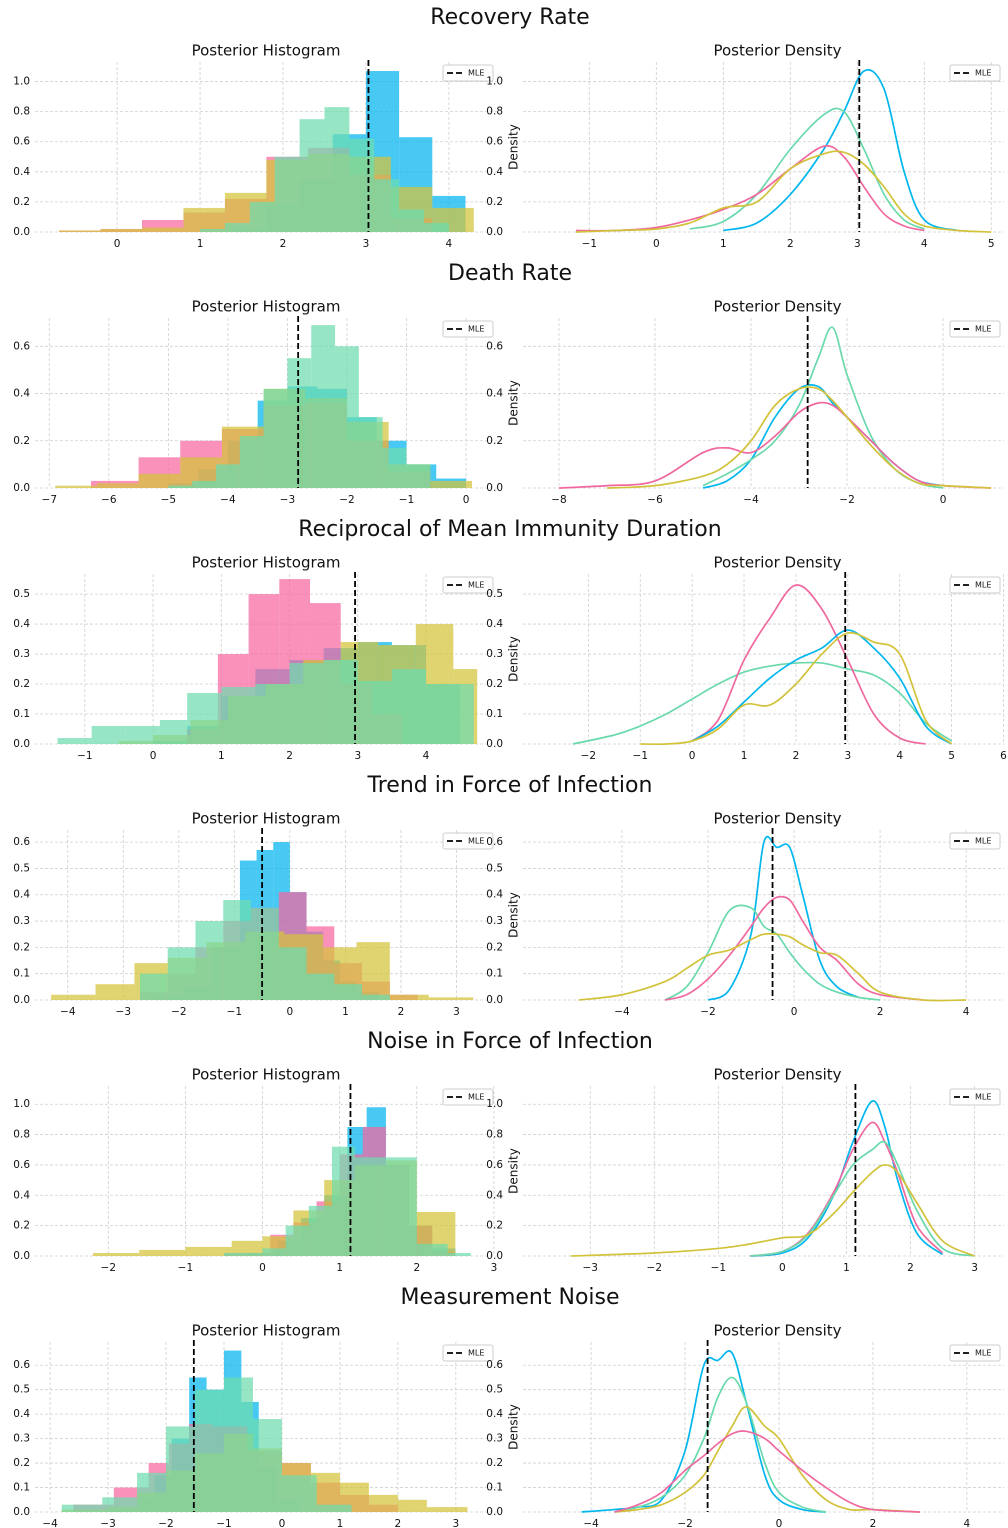 The width and height of the screenshot is (1008, 1528). What do you see at coordinates (287, 500) in the screenshot?
I see `x-tick-label: −3` at bounding box center [287, 500].